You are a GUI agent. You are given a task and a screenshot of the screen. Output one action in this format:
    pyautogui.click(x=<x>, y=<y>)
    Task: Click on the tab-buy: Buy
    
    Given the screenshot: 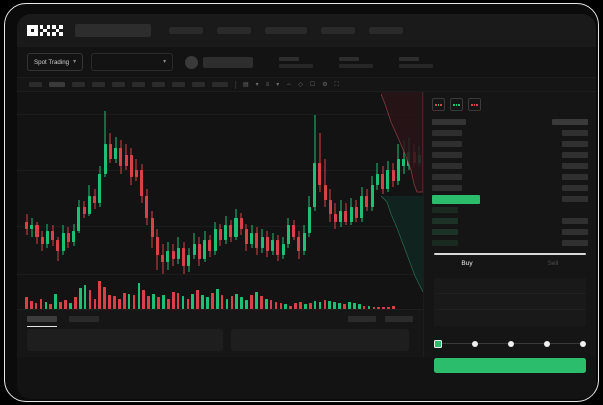 What is the action you would take?
    pyautogui.click(x=467, y=263)
    